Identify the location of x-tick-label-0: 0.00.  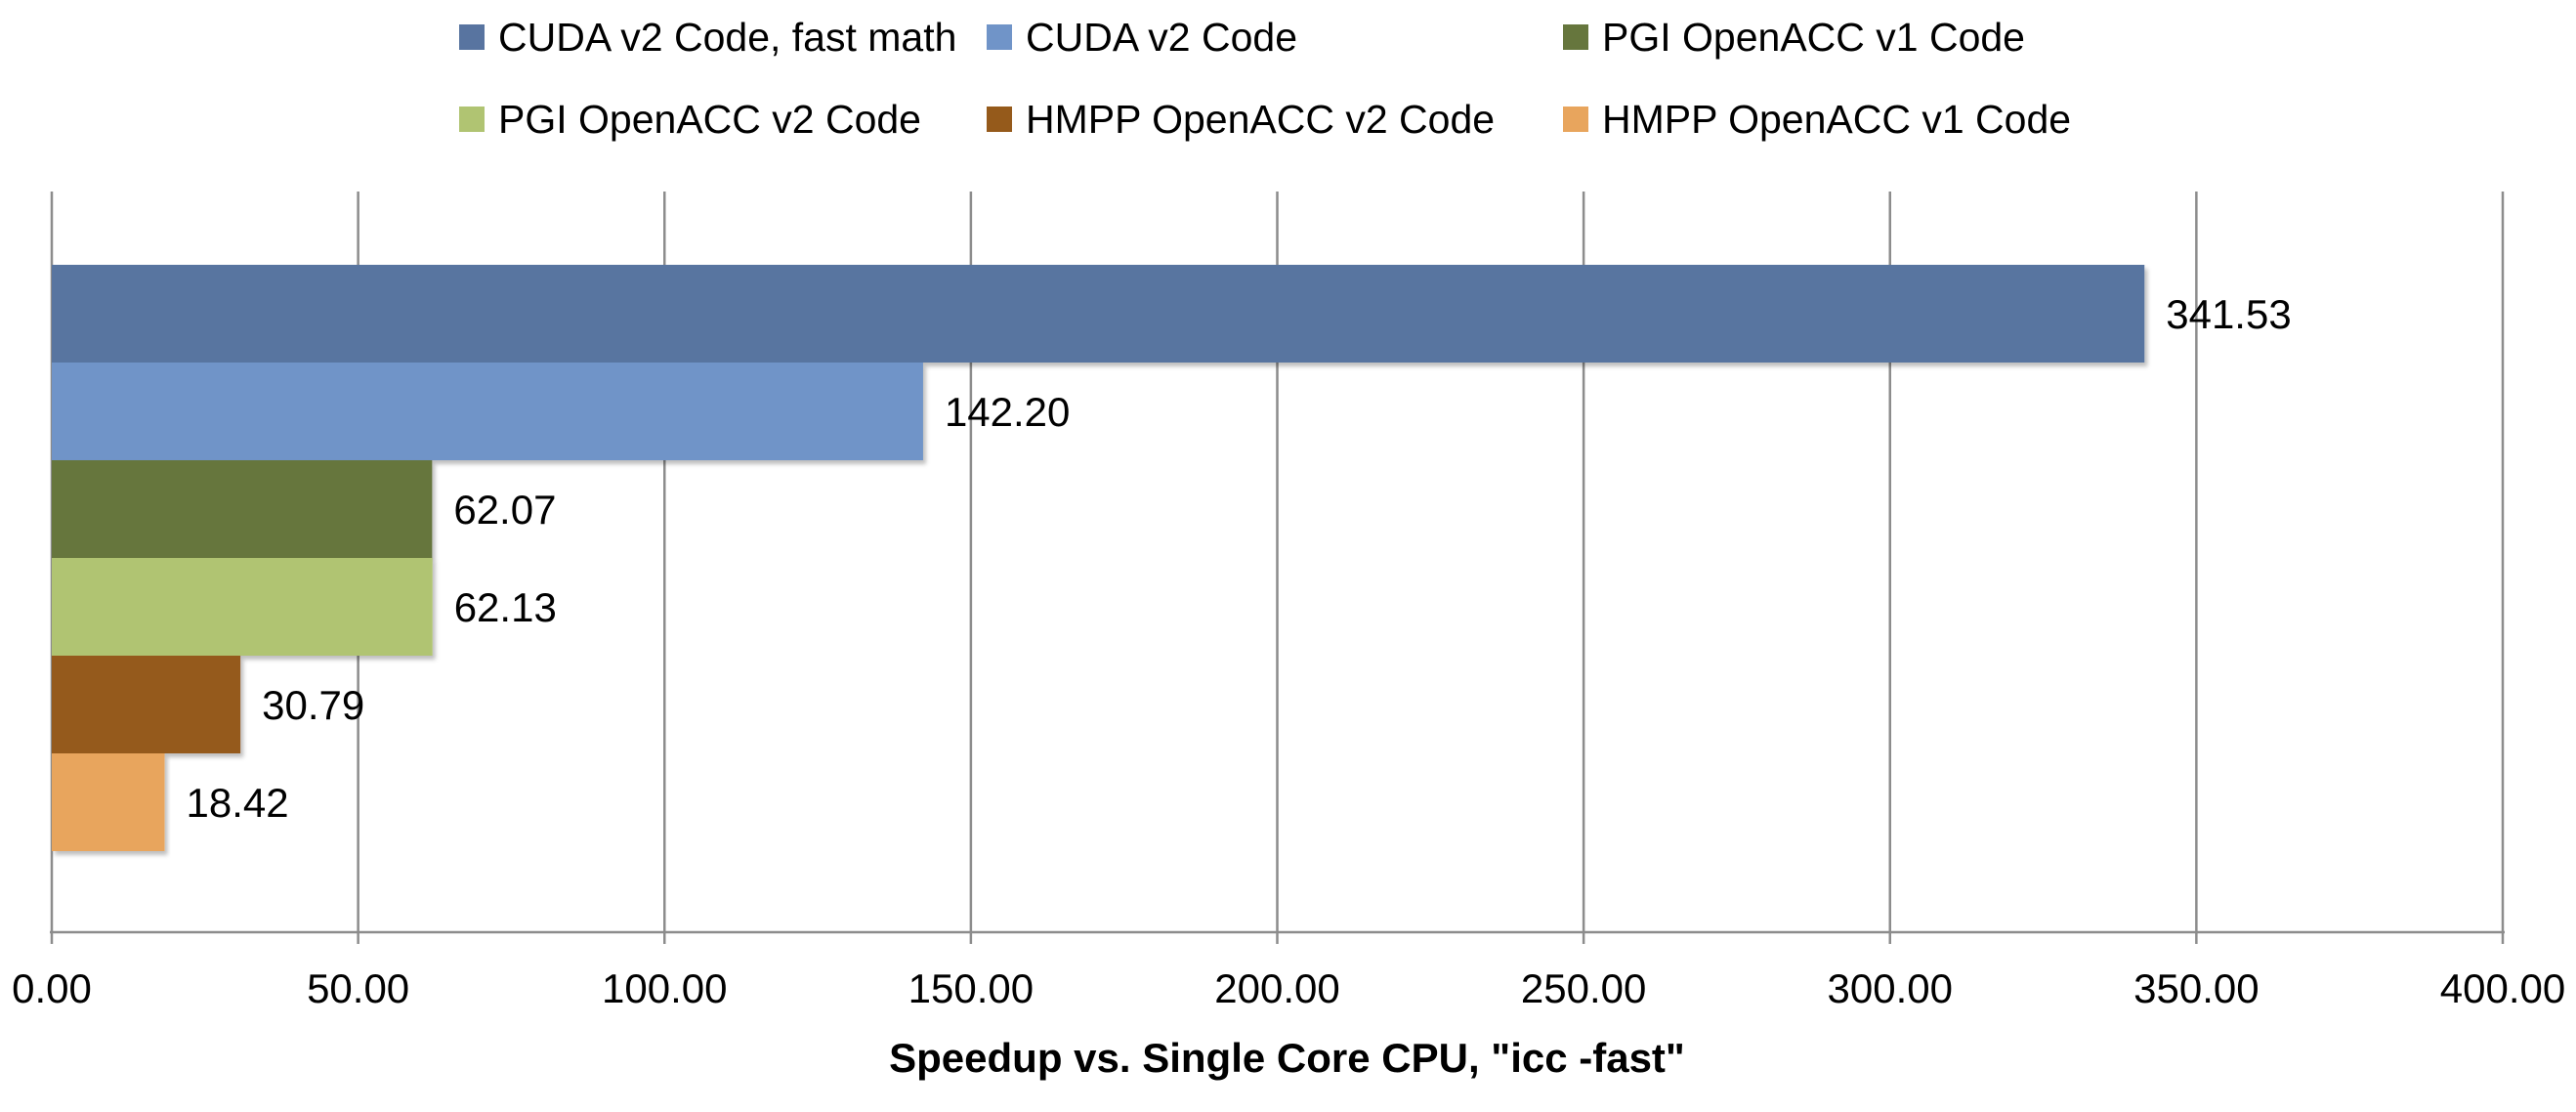
(52, 988).